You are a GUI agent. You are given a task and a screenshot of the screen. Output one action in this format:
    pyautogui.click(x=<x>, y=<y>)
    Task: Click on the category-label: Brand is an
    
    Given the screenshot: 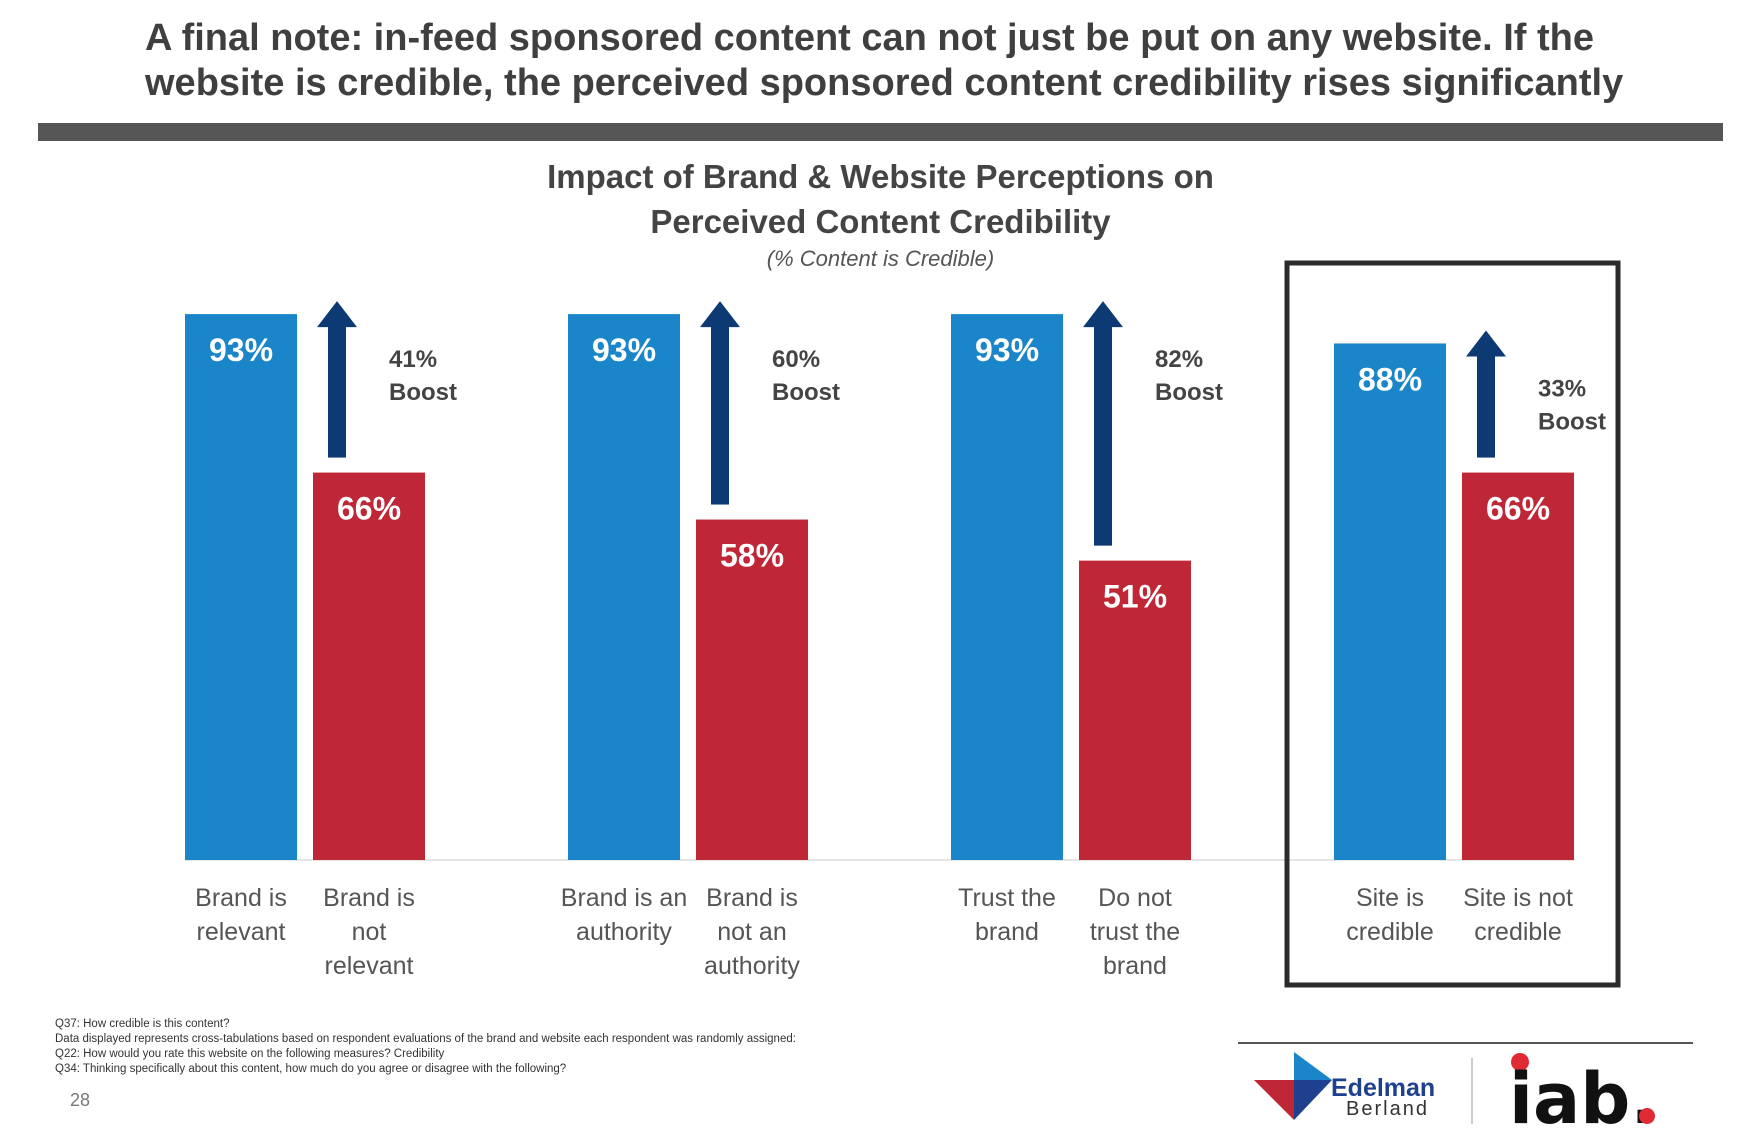 What is the action you would take?
    pyautogui.click(x=624, y=898)
    